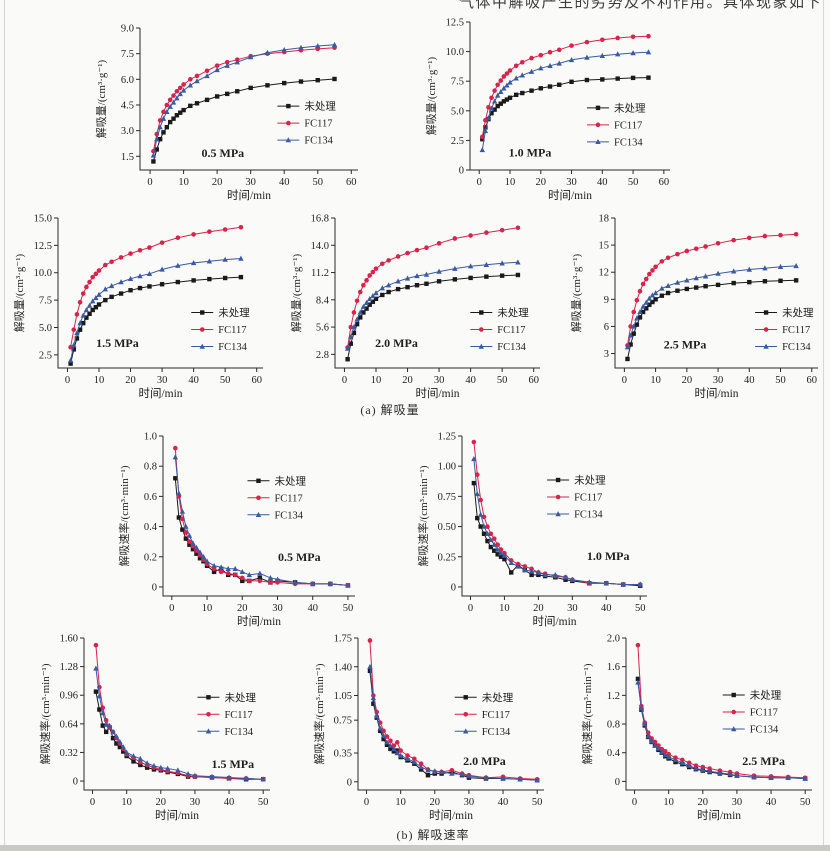 The height and width of the screenshot is (851, 830). I want to click on y-tick-label: 0.8, so click(150, 467).